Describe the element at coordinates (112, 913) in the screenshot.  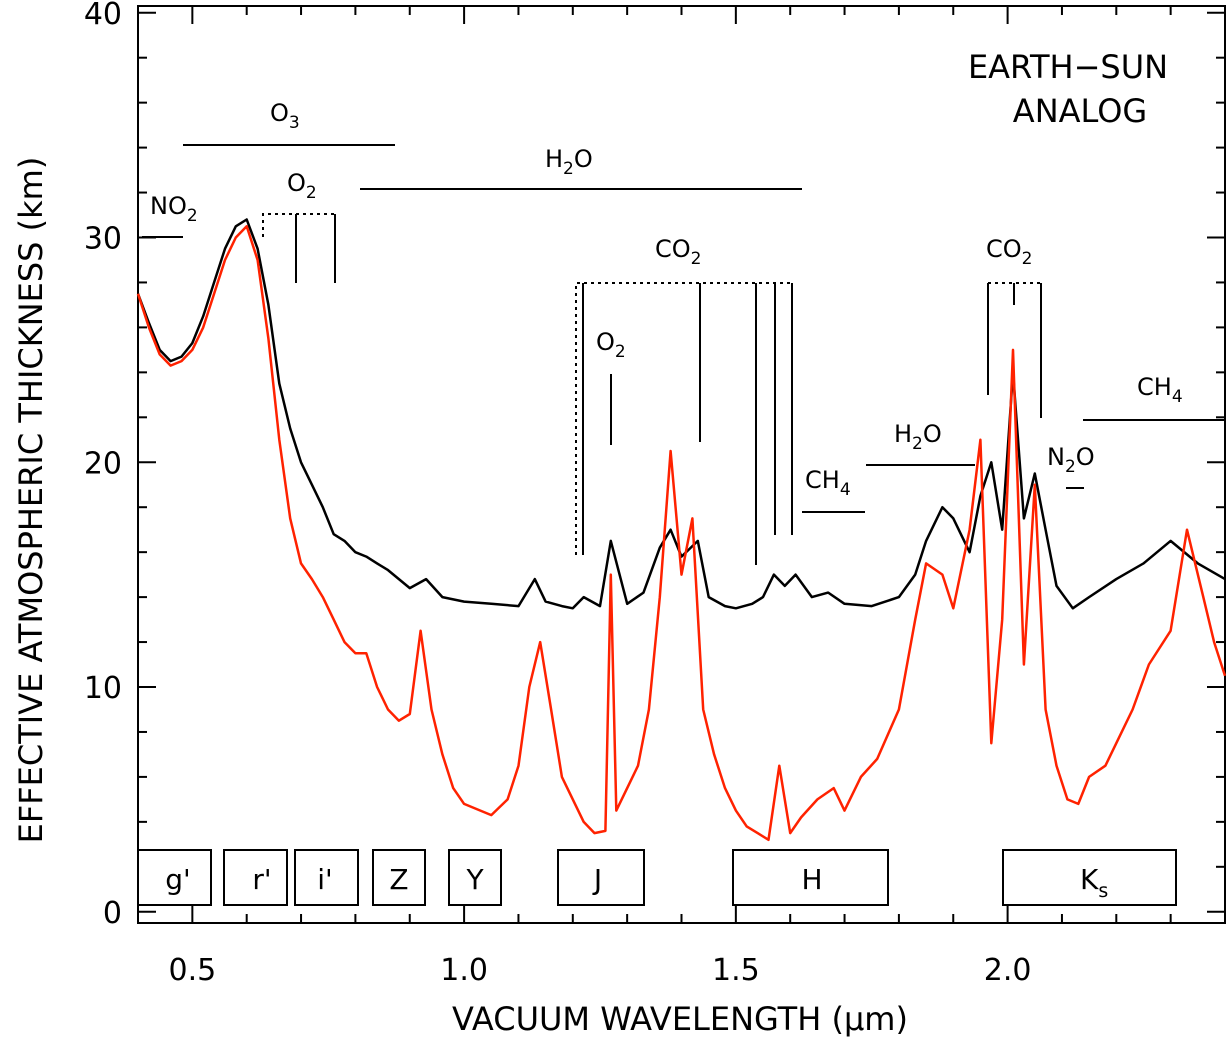
I see `y-tick-label: 0` at that location.